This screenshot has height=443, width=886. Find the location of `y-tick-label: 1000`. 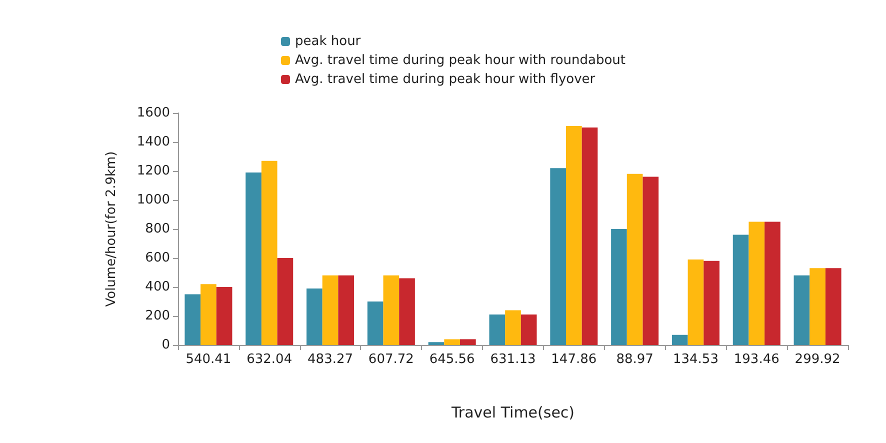

y-tick-label: 1000 is located at coordinates (153, 200).